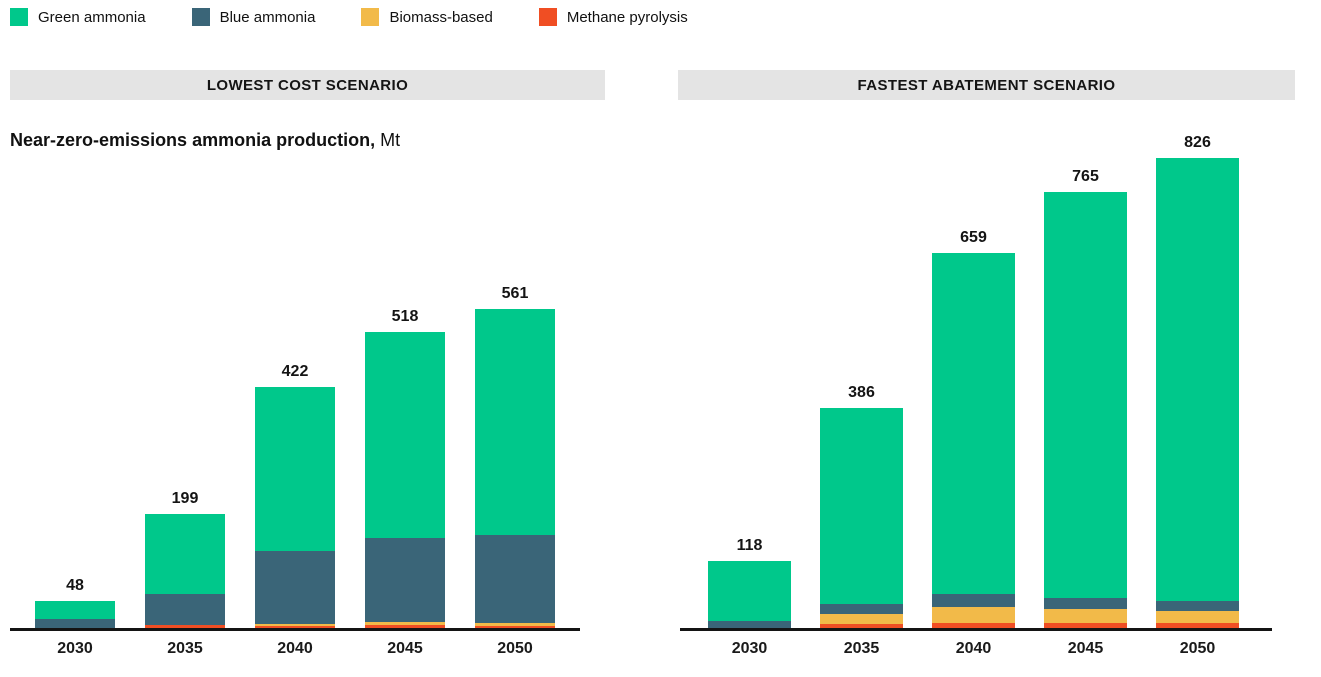 The width and height of the screenshot is (1321, 677). Describe the element at coordinates (92, 17) in the screenshot. I see `legend-label: Green ammonia` at that location.